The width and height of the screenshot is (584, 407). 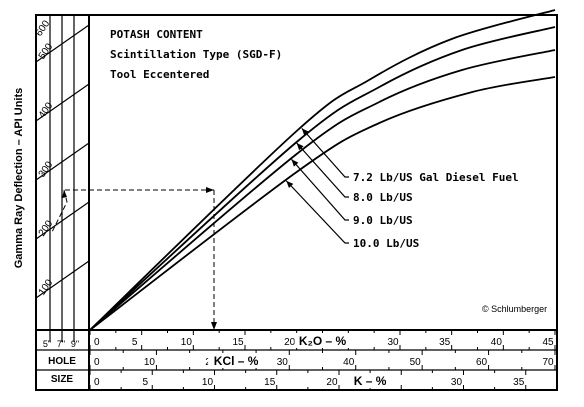 What do you see at coordinates (238, 342) in the screenshot?
I see `scale-1-tick-label: 15` at bounding box center [238, 342].